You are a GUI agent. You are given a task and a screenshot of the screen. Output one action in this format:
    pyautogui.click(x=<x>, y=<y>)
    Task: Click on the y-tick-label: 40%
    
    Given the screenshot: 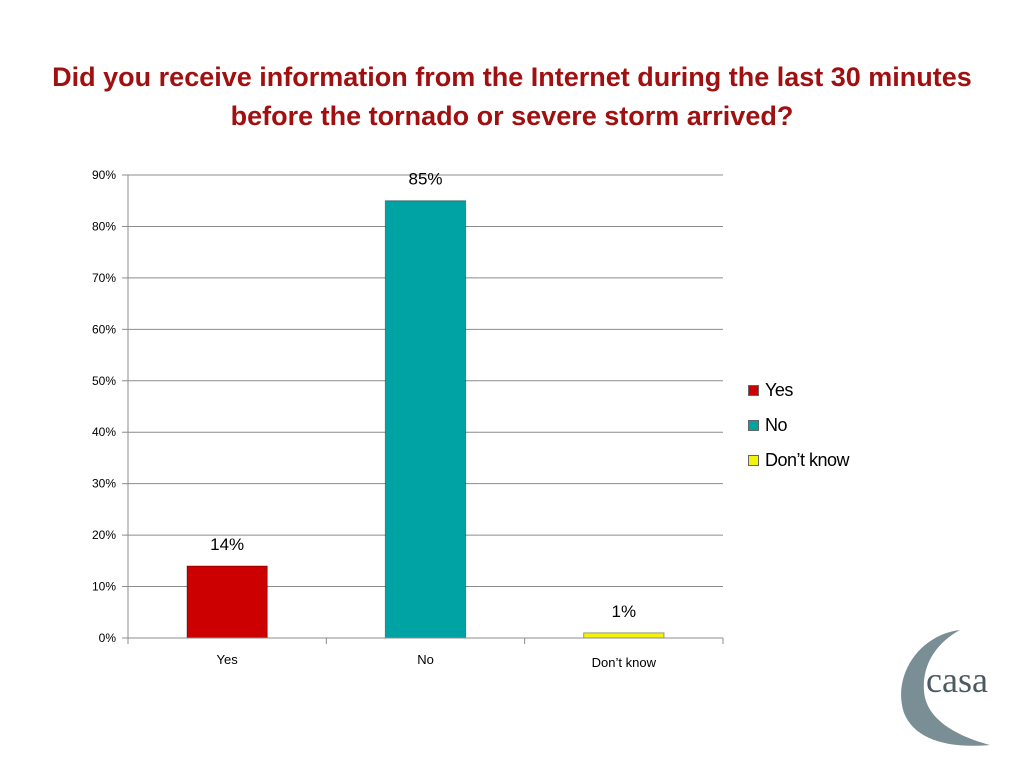 What is the action you would take?
    pyautogui.click(x=104, y=432)
    